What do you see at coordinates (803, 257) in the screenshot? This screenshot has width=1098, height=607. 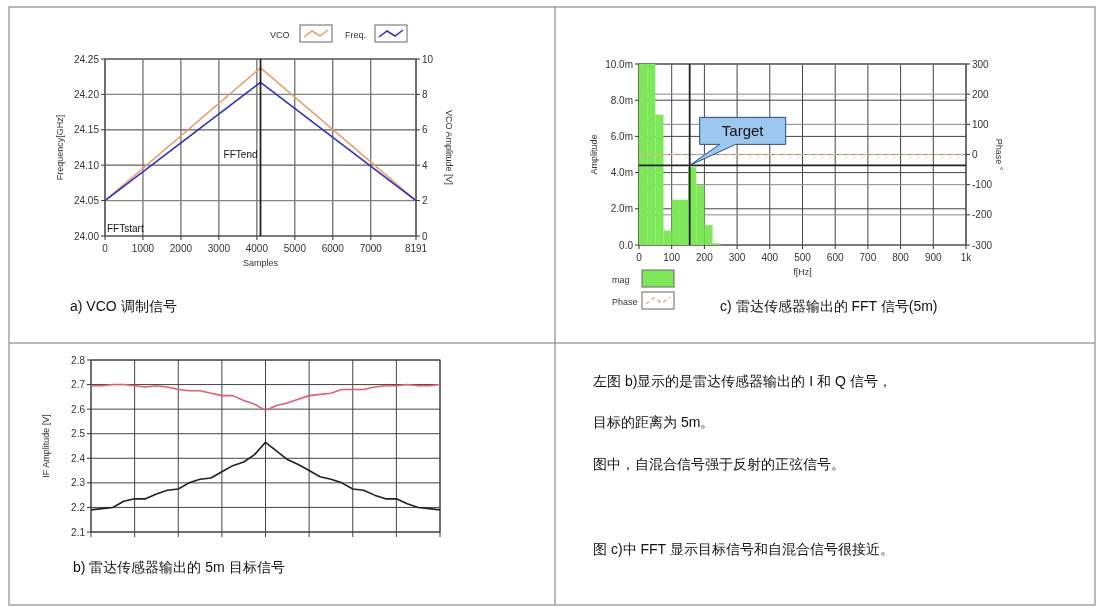 I see `x-tick-label: 500` at bounding box center [803, 257].